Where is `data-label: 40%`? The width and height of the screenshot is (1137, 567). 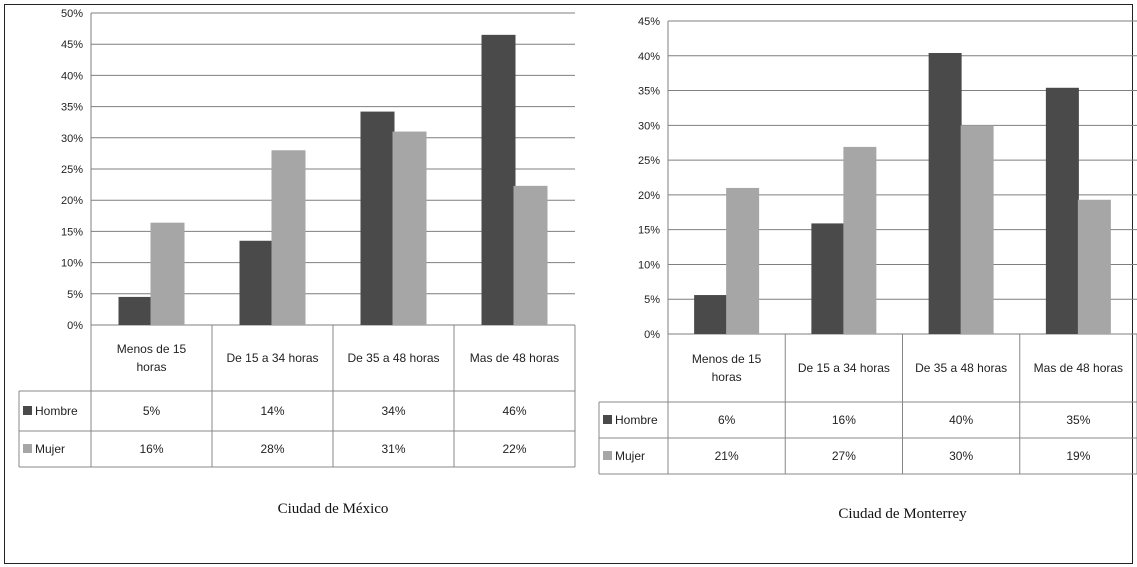 data-label: 40% is located at coordinates (961, 420).